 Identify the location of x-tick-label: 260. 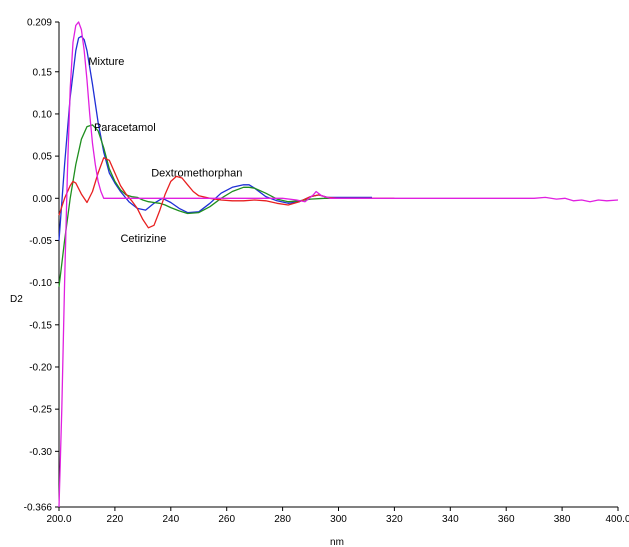
(226, 519).